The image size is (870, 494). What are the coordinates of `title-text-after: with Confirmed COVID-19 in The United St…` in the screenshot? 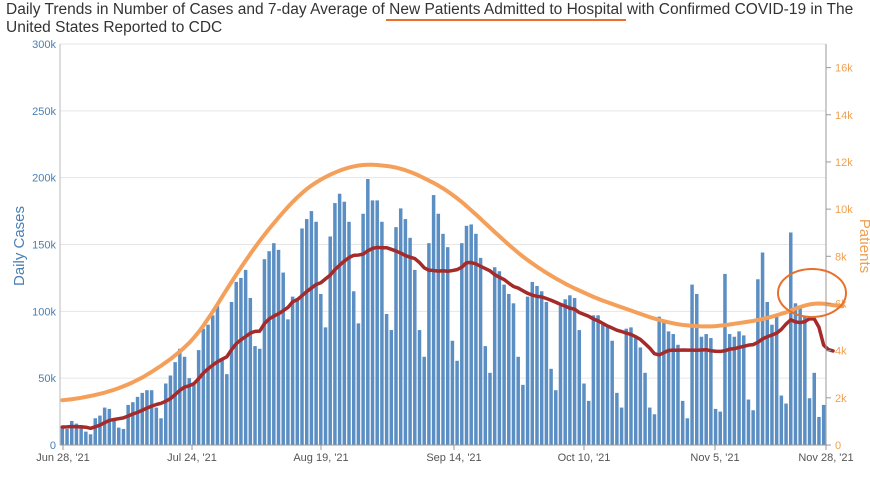 It's located at (430, 18).